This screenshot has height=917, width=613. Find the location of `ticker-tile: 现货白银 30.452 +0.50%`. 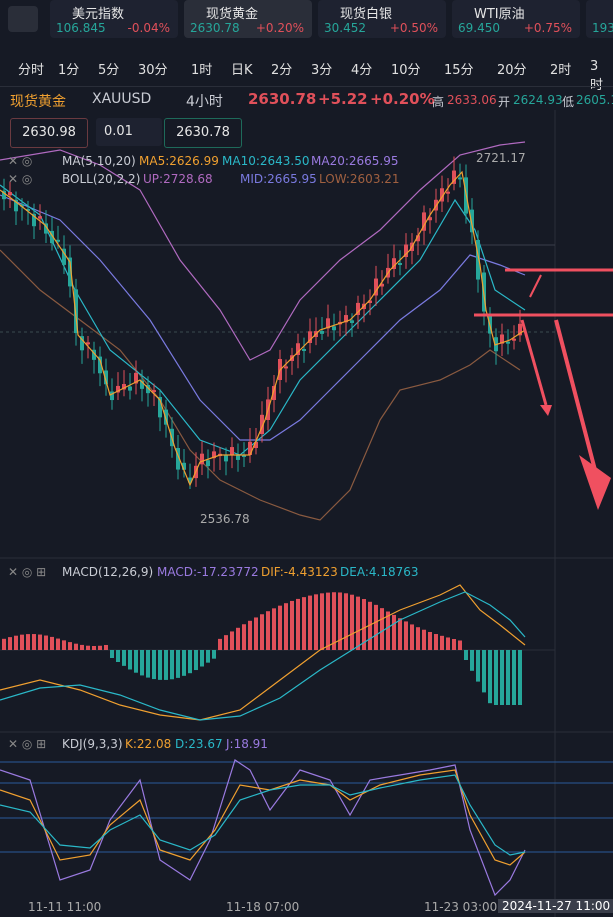

ticker-tile: 现货白银 30.452 +0.50% is located at coordinates (382, 19).